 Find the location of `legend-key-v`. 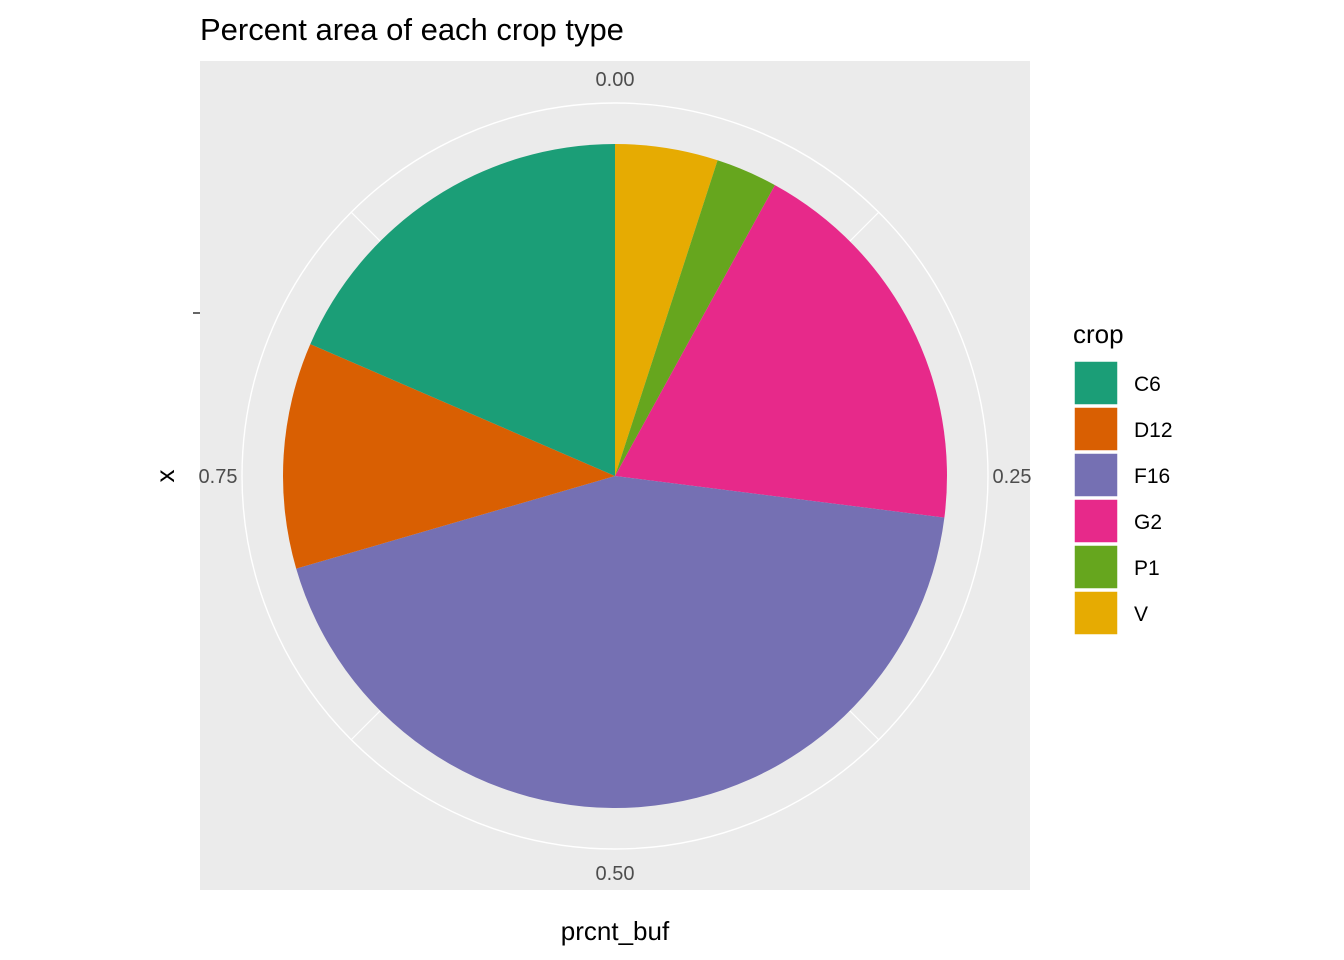

legend-key-v is located at coordinates (1096, 613).